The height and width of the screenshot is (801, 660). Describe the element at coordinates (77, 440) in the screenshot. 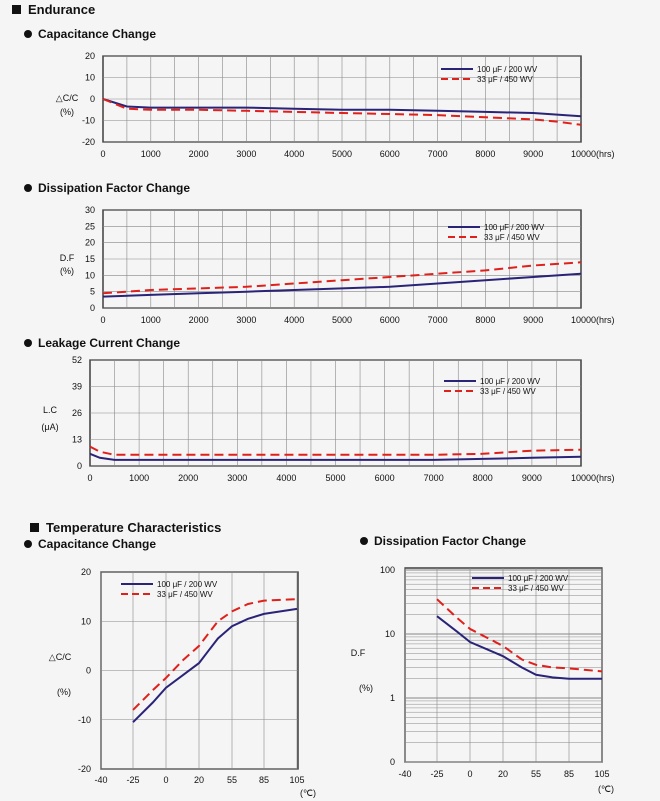

I see `y-tick-label: 13` at that location.